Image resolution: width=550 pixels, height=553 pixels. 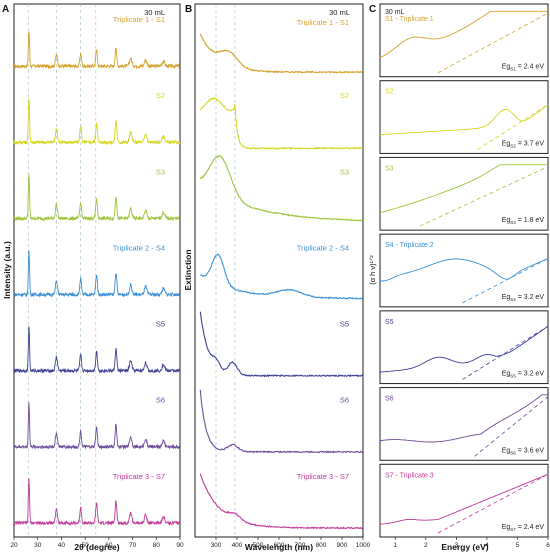 I want to click on panel-c-bandgap-value: = 3.6 eV, so click(x=530, y=450).